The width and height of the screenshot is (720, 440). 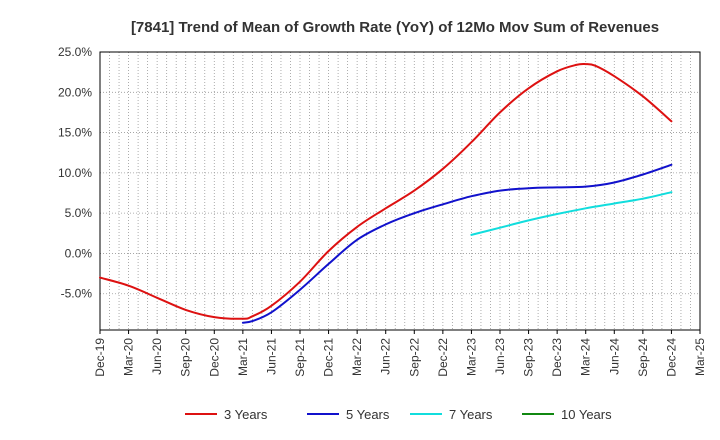 What do you see at coordinates (643, 357) in the screenshot?
I see `x-tick-label: Sep-24` at bounding box center [643, 357].